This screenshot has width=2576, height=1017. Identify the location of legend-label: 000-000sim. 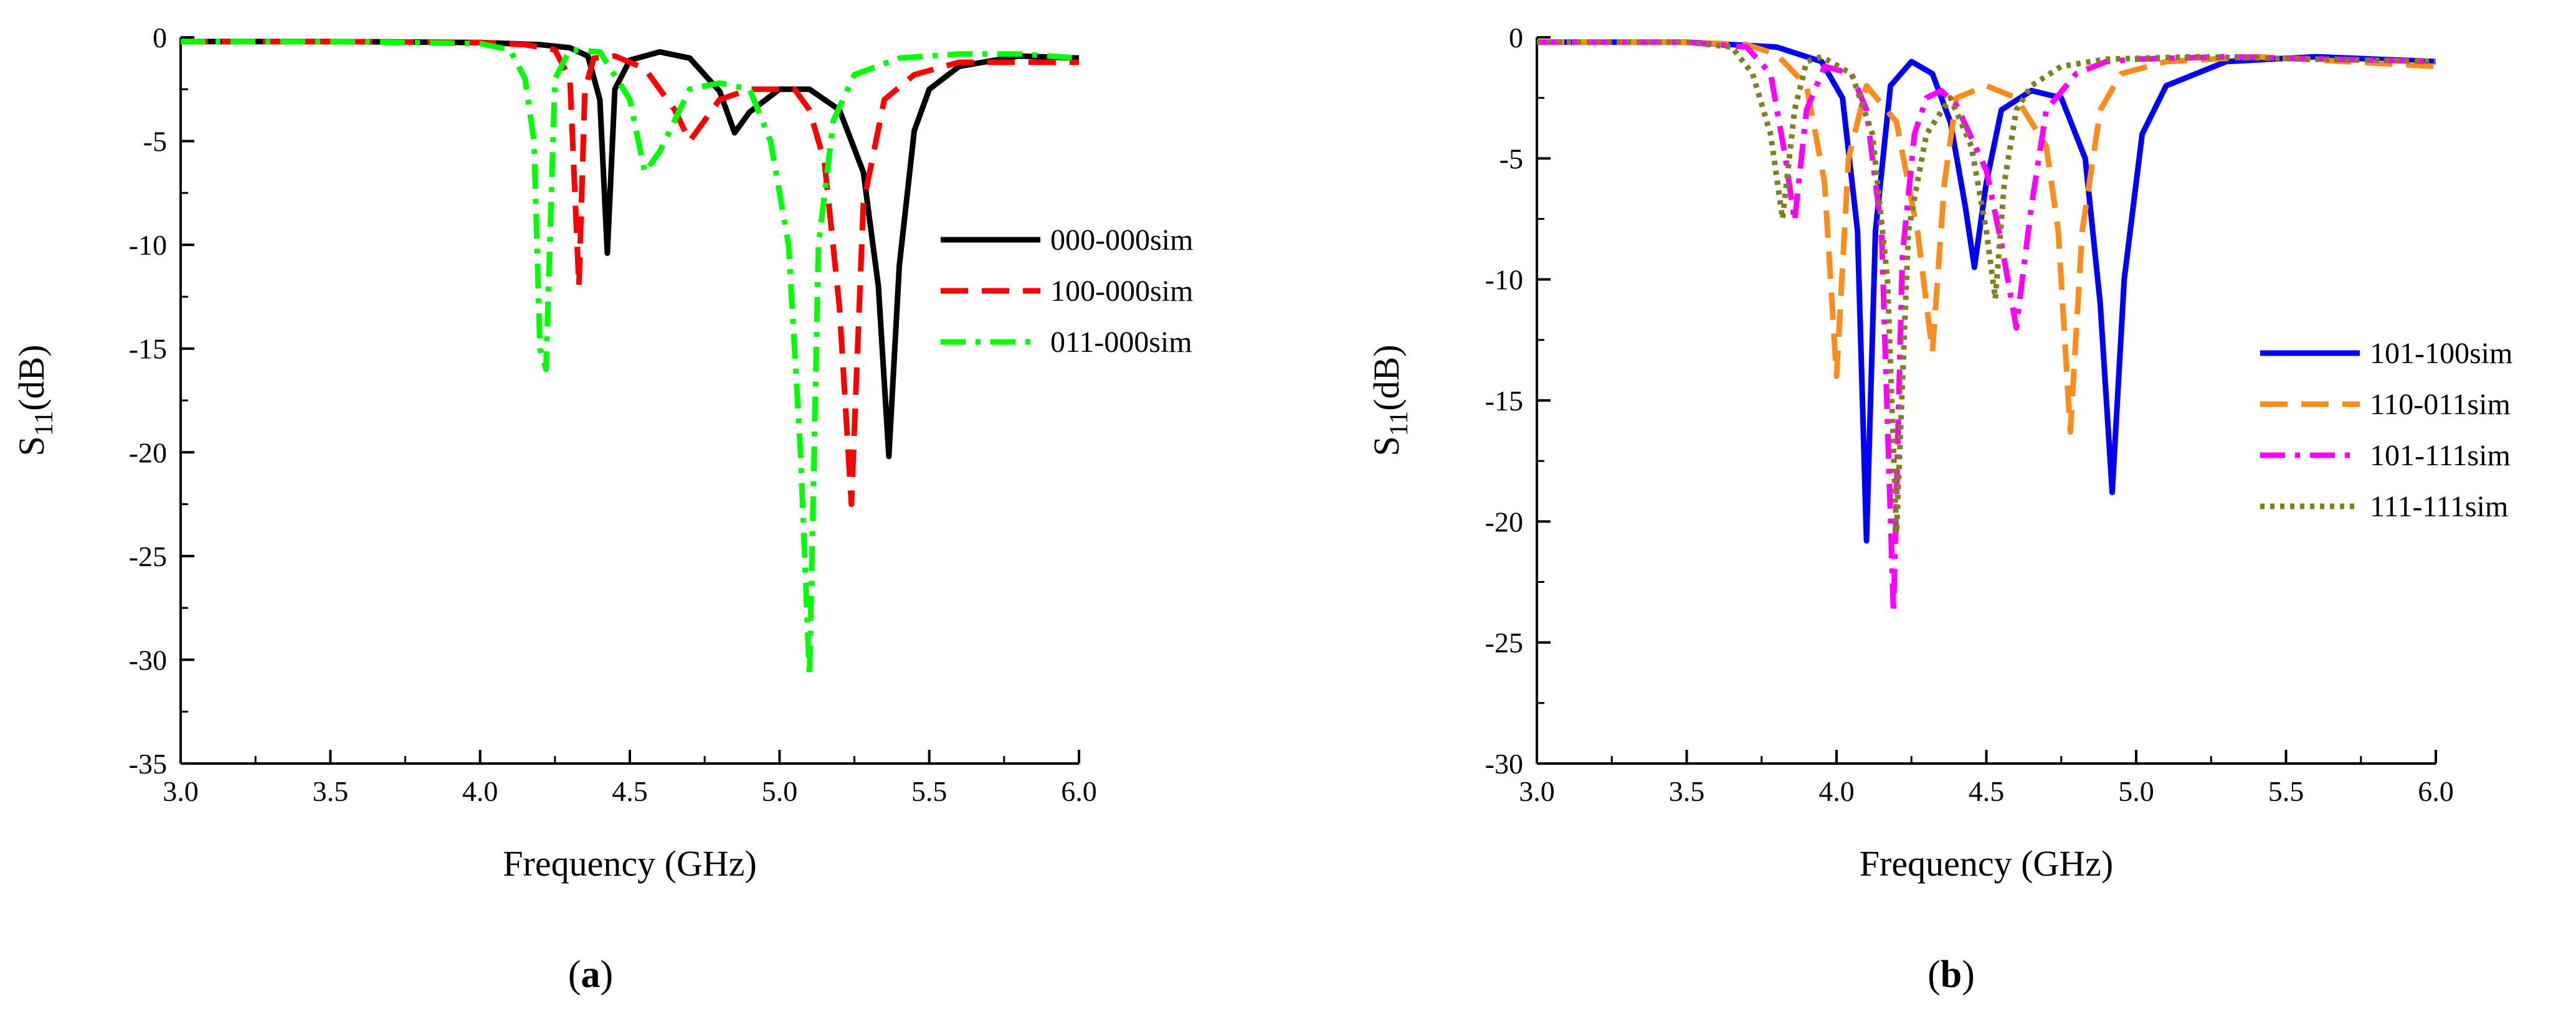
(1121, 240).